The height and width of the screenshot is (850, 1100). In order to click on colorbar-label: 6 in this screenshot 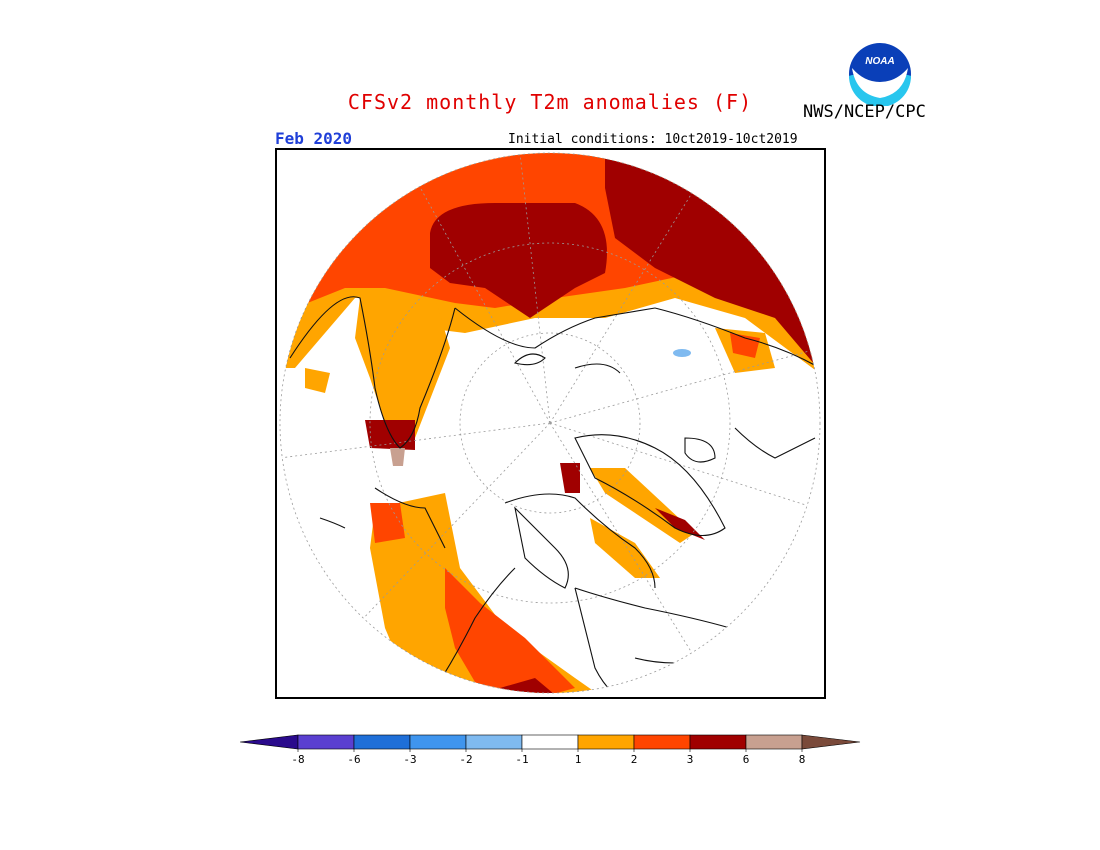, I will do `click(746, 759)`.